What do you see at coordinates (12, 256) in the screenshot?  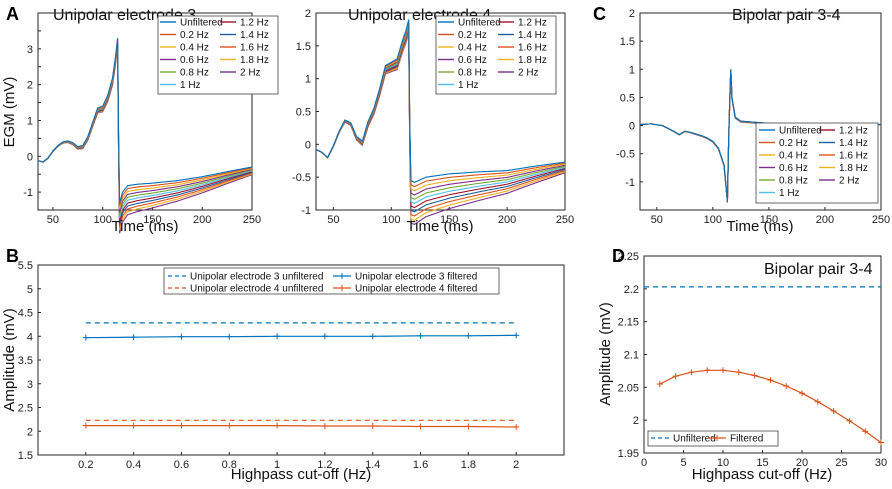 I see `panel-letter-b: B` at bounding box center [12, 256].